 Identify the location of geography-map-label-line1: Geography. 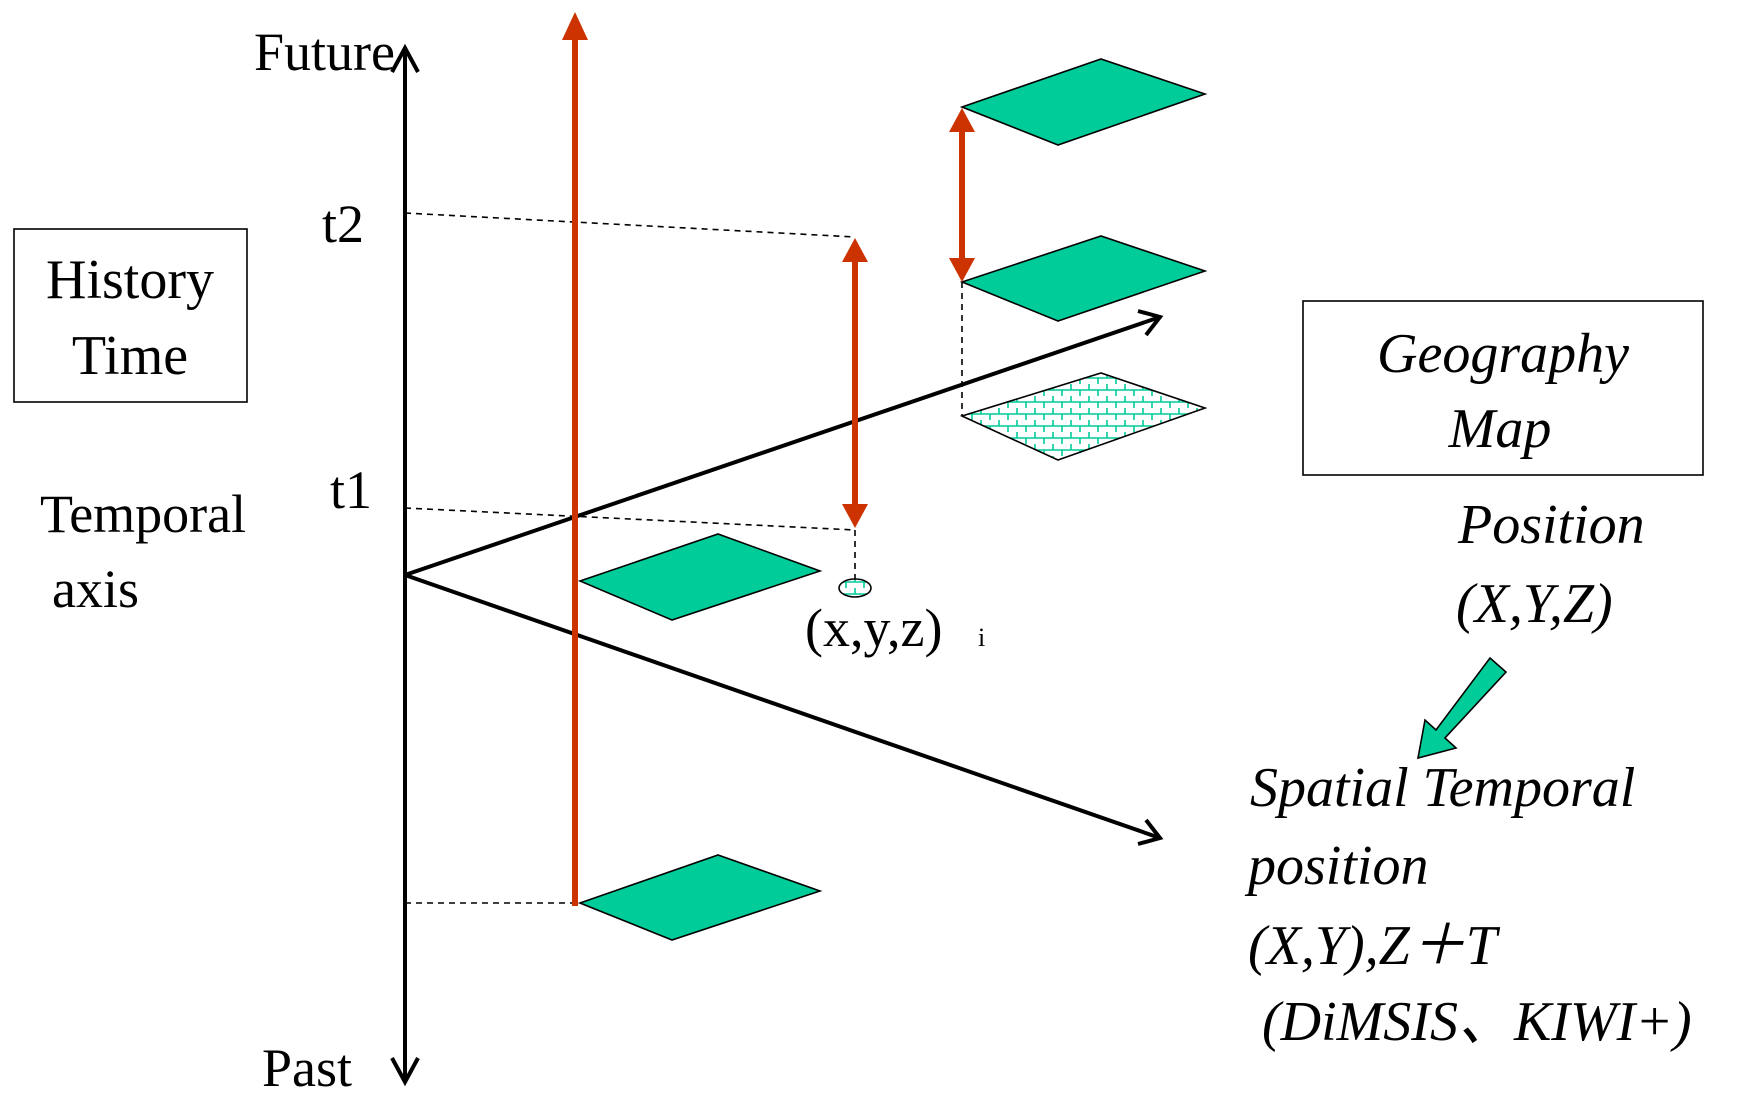
(1503, 354).